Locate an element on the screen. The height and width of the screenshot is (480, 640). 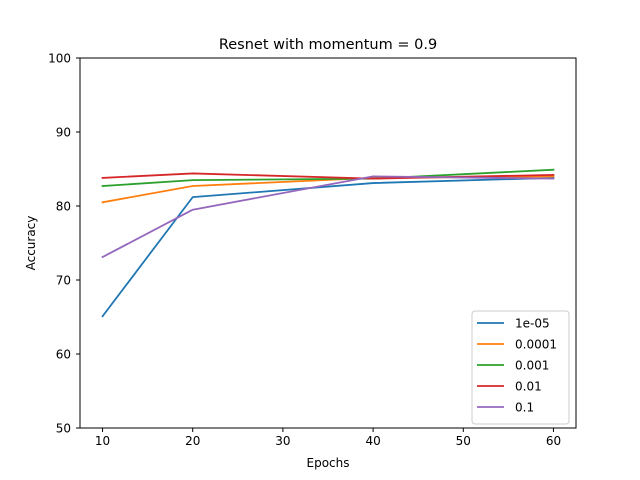
x-tick-label: 10 is located at coordinates (102, 441).